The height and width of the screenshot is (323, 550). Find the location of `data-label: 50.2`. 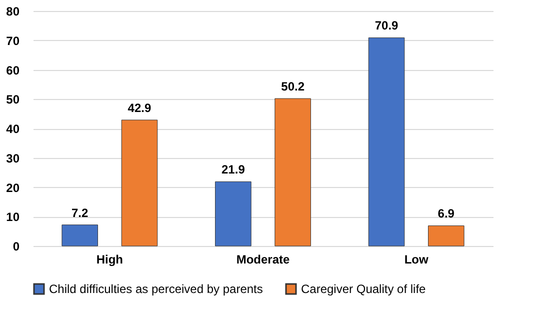

data-label: 50.2 is located at coordinates (293, 87).